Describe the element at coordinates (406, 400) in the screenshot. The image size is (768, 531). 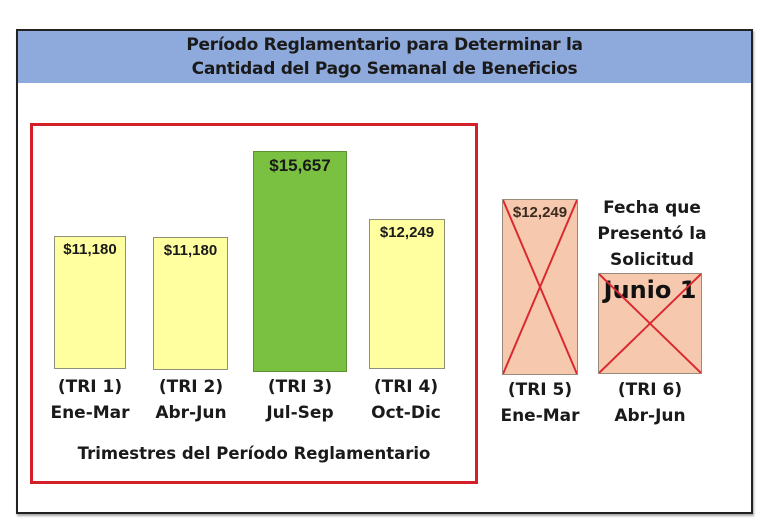
I see `label-tri-4: (TRI 4) Oct-Dic` at that location.